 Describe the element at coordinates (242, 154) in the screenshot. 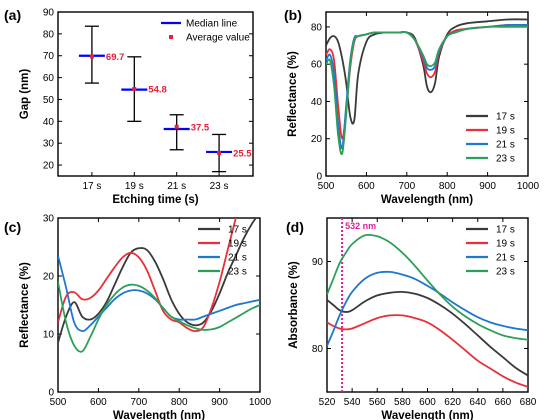

I see `average-value-label: 25.5` at that location.